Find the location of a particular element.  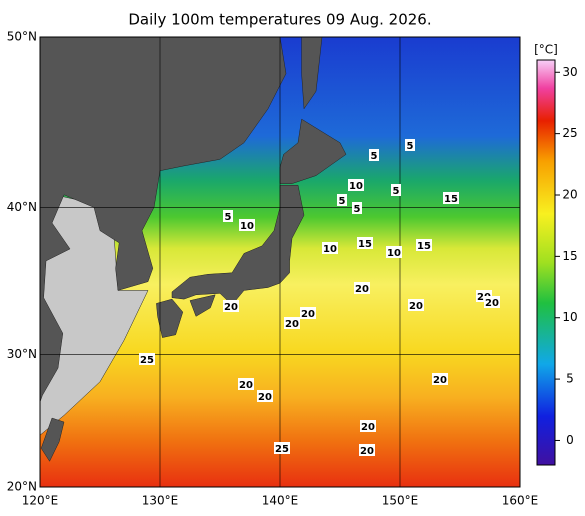

colorbar-tick-label: 30 is located at coordinates (569, 72).